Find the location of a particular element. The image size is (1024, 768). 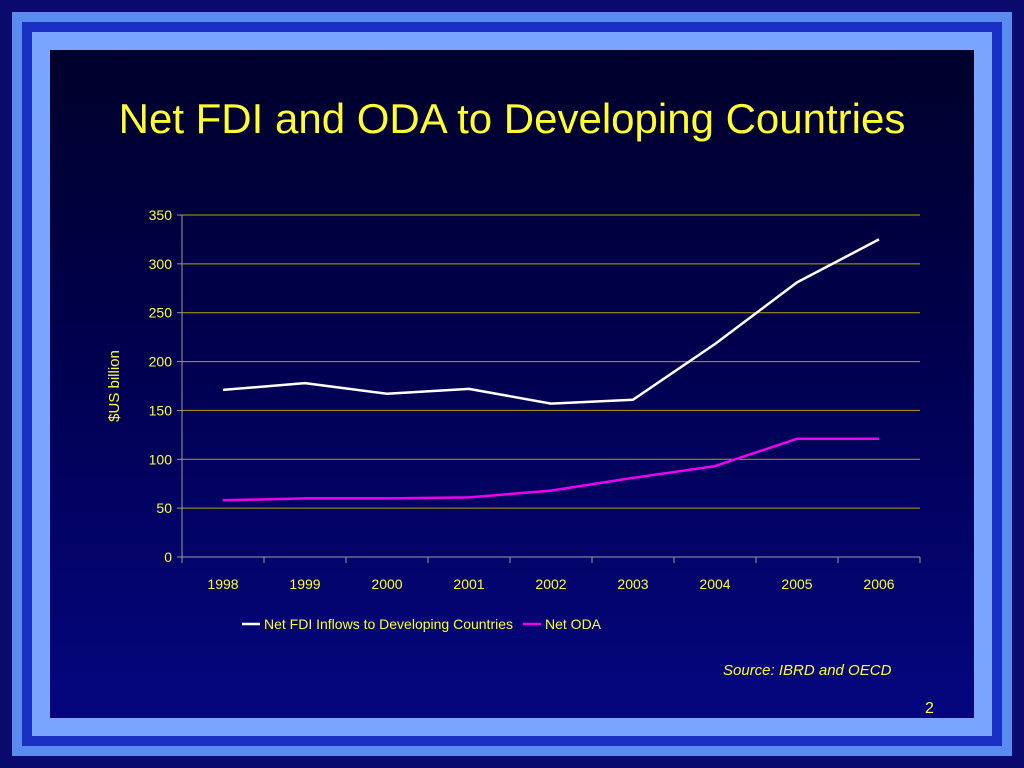

x-tick-label: 2005 is located at coordinates (796, 584).